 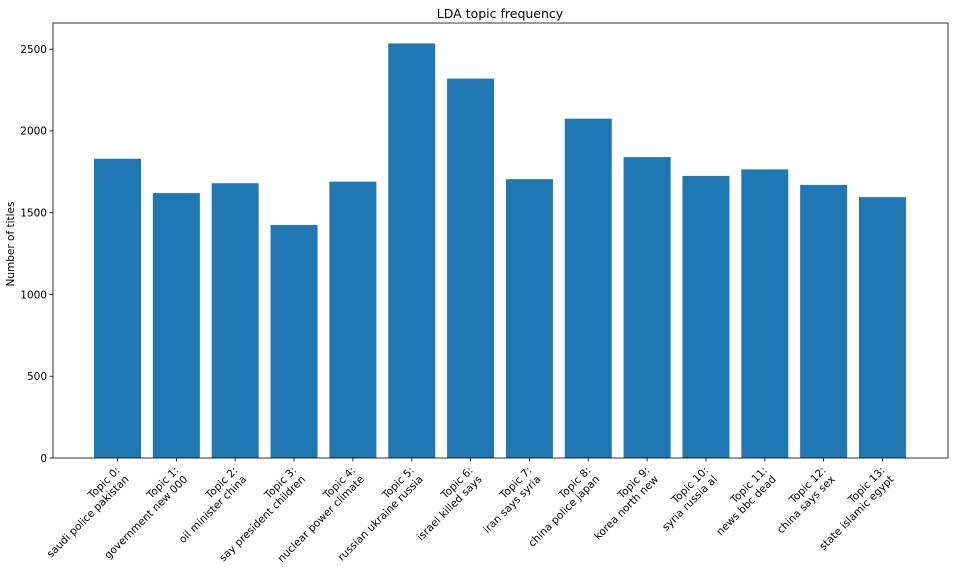 I want to click on x-tick-label: Topic 7:iran says syria, so click(x=507, y=500).